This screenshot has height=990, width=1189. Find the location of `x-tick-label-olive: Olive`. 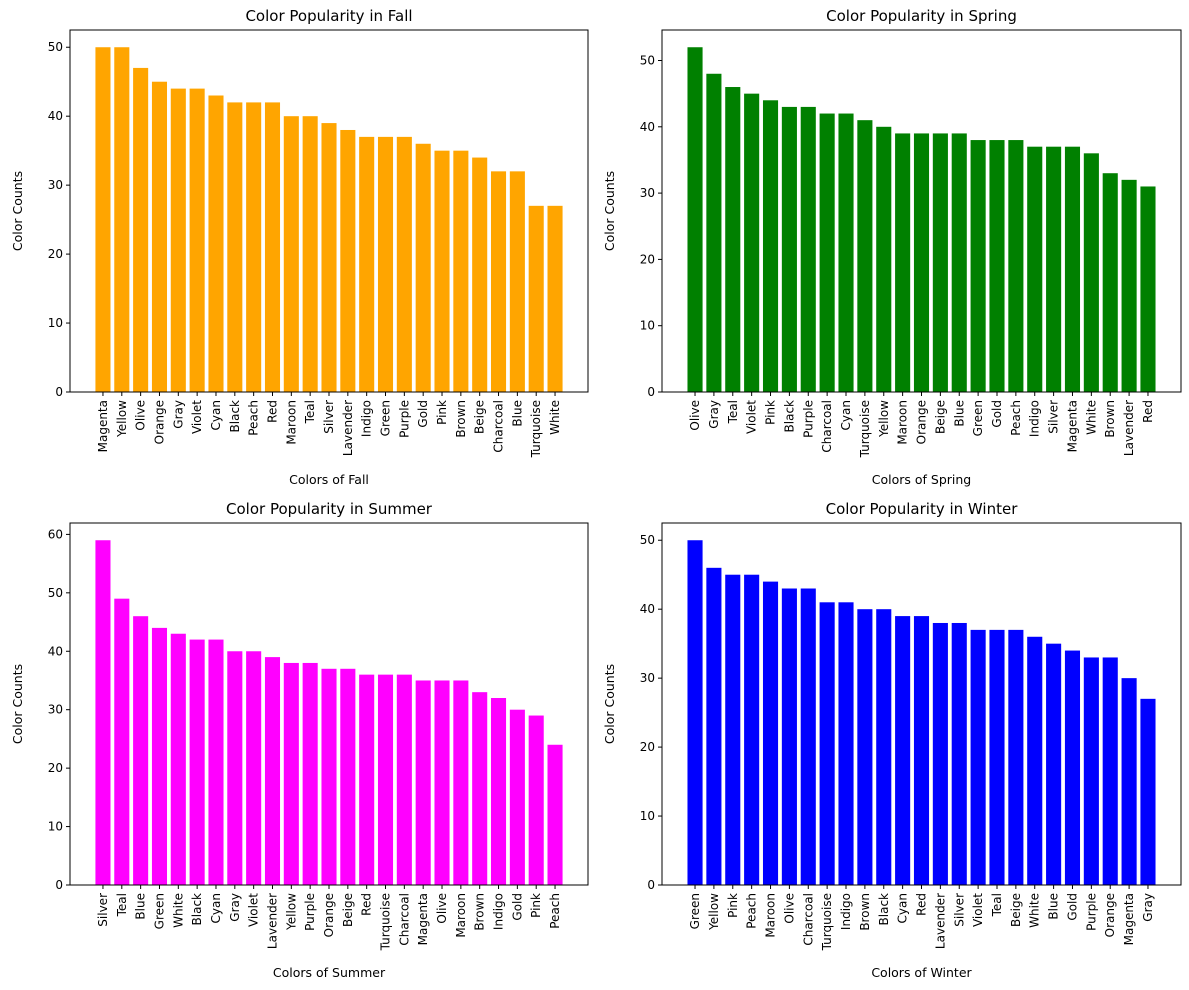

x-tick-label-olive: Olive is located at coordinates (442, 908).